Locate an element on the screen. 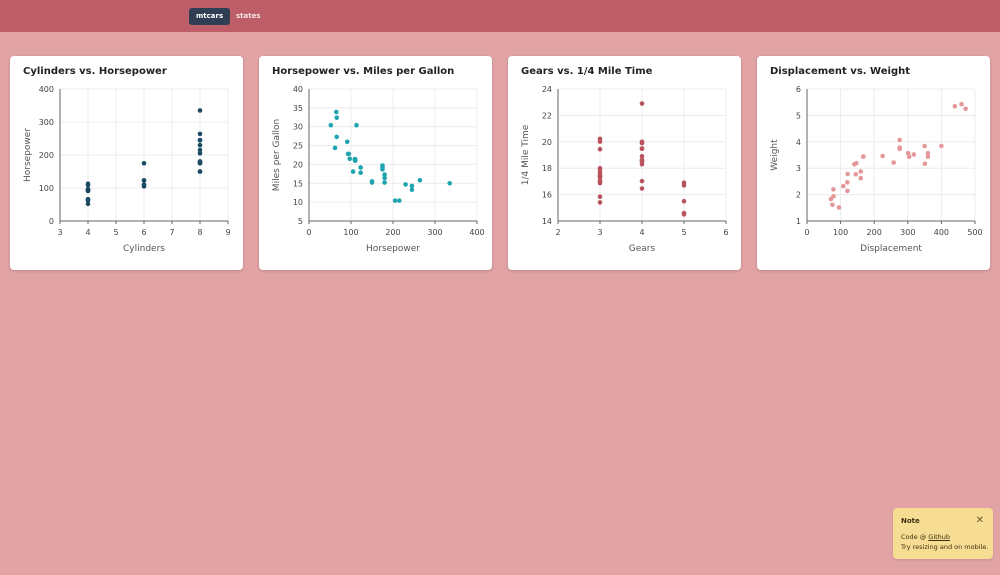  y-tick-label: 6 is located at coordinates (798, 89).